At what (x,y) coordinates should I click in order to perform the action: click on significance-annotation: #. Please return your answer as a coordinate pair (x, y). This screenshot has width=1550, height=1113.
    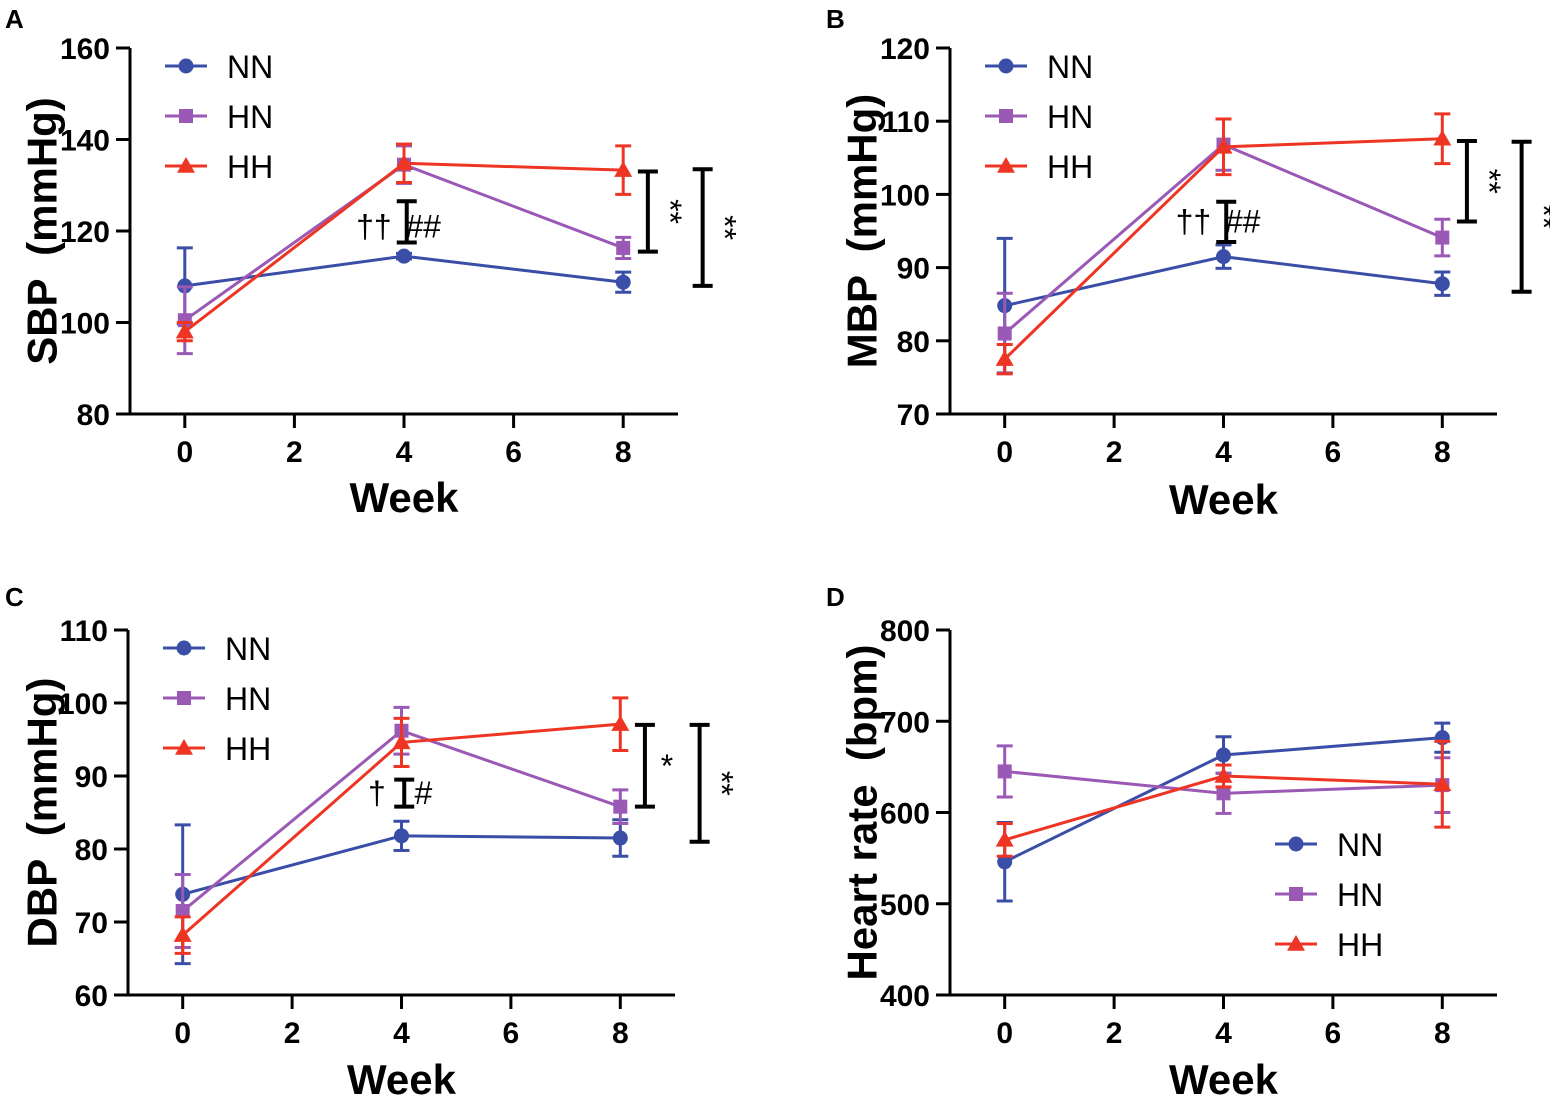
    Looking at the image, I should click on (423, 793).